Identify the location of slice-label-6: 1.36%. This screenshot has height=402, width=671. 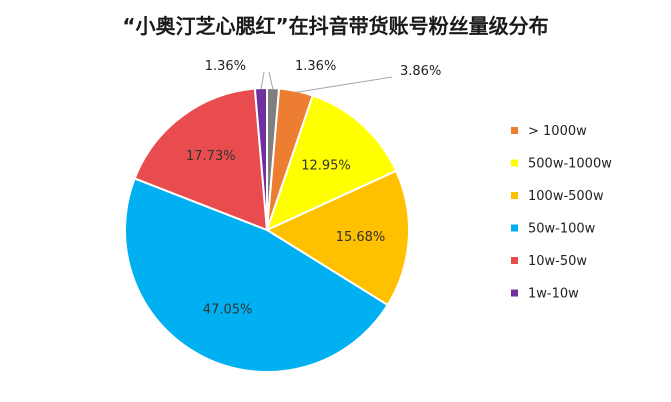
(315, 66).